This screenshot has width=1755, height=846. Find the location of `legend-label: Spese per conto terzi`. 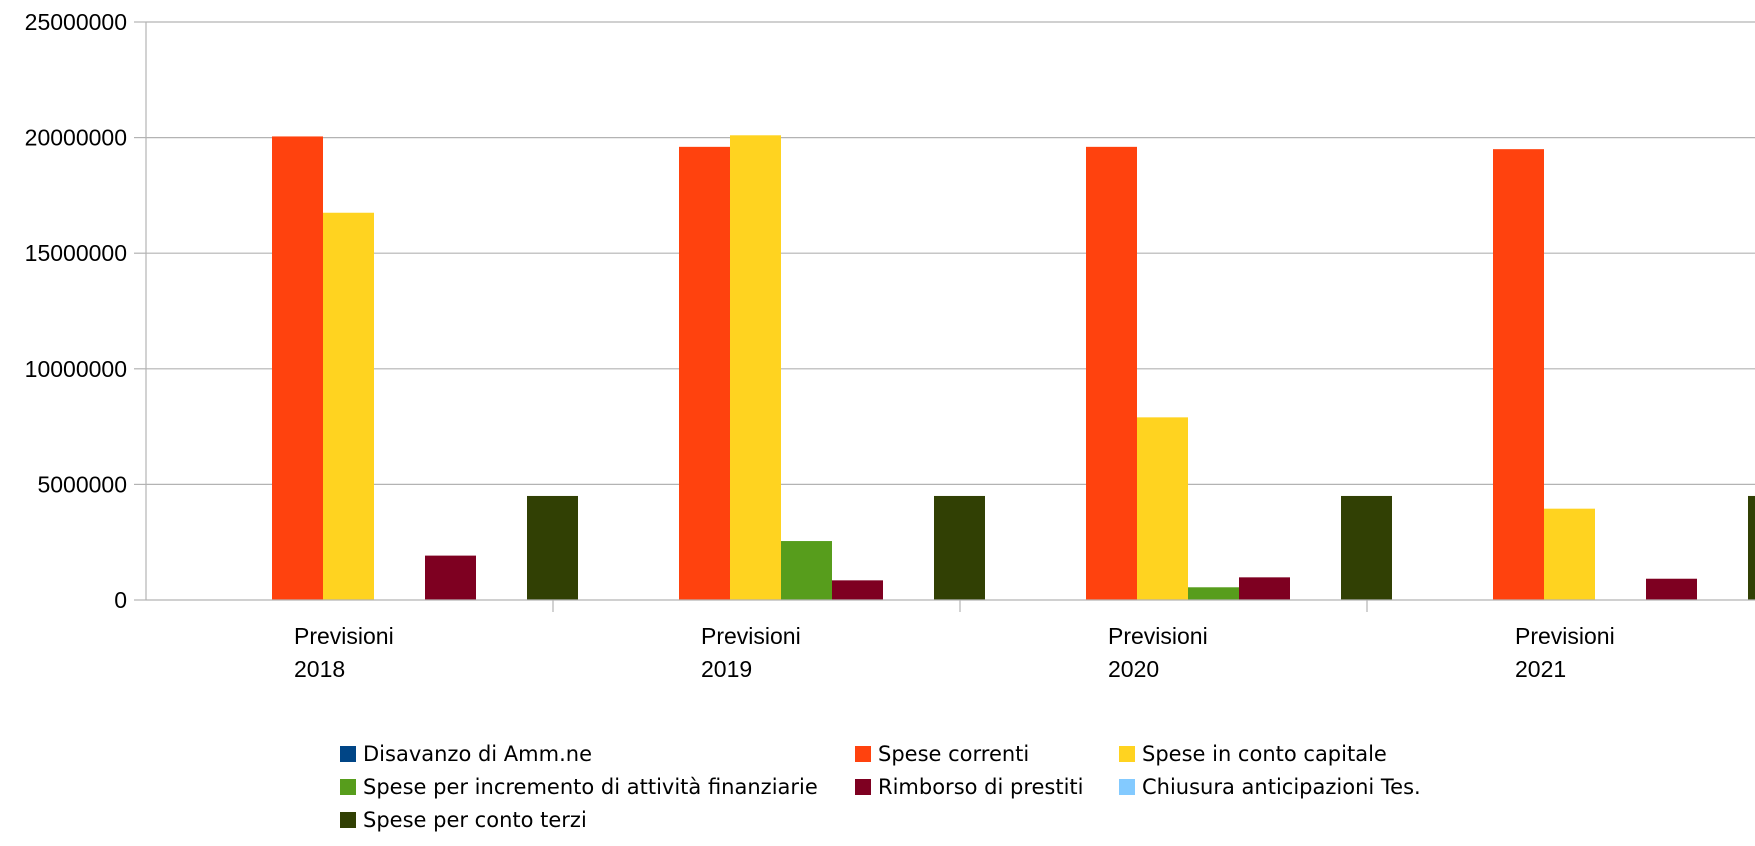

legend-label: Spese per conto terzi is located at coordinates (475, 820).